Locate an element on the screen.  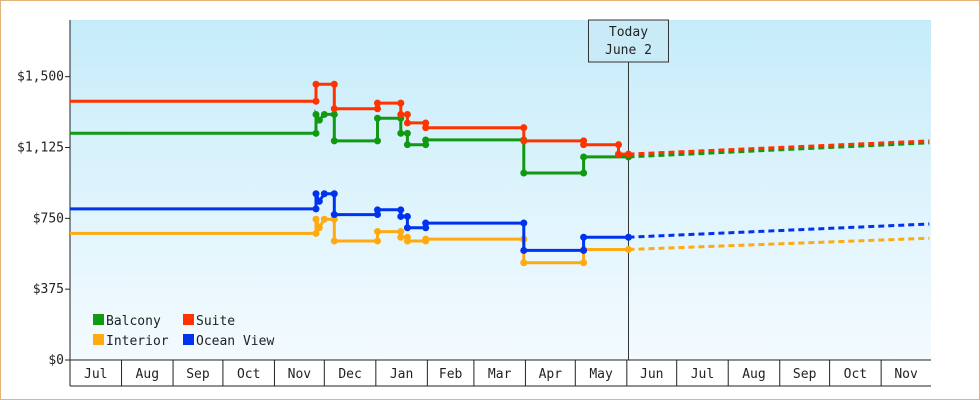
x-tick-label: Mar is located at coordinates (500, 374).